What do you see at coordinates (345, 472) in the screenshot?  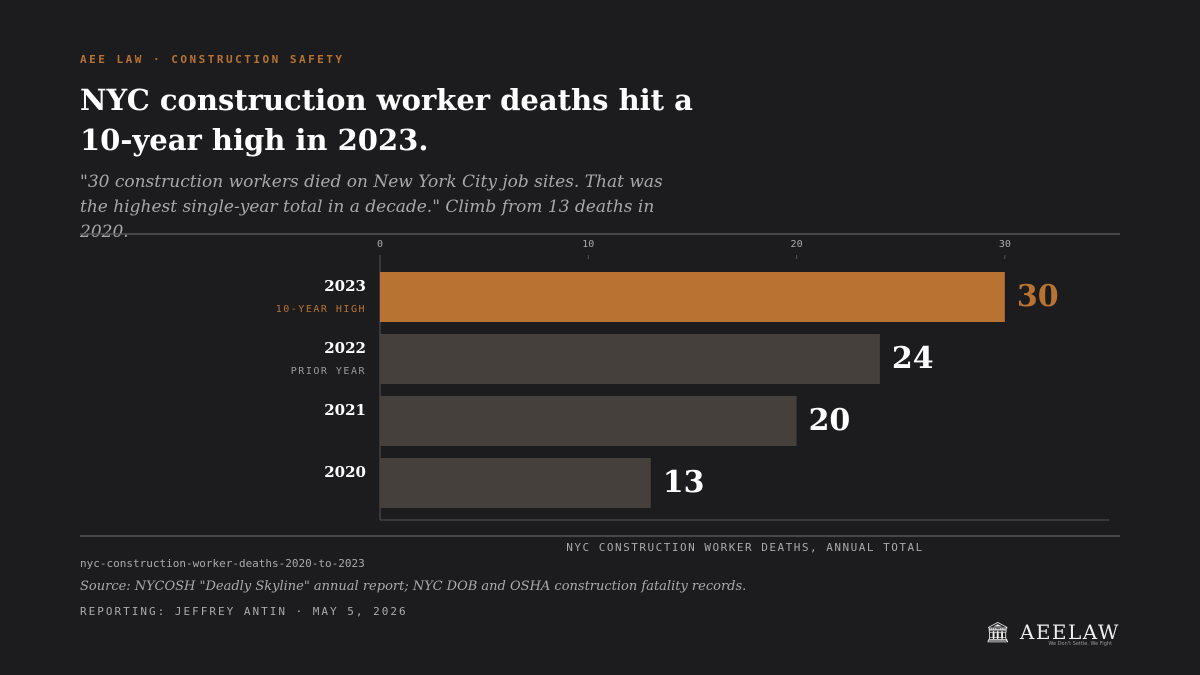 I see `category-label: 2020` at bounding box center [345, 472].